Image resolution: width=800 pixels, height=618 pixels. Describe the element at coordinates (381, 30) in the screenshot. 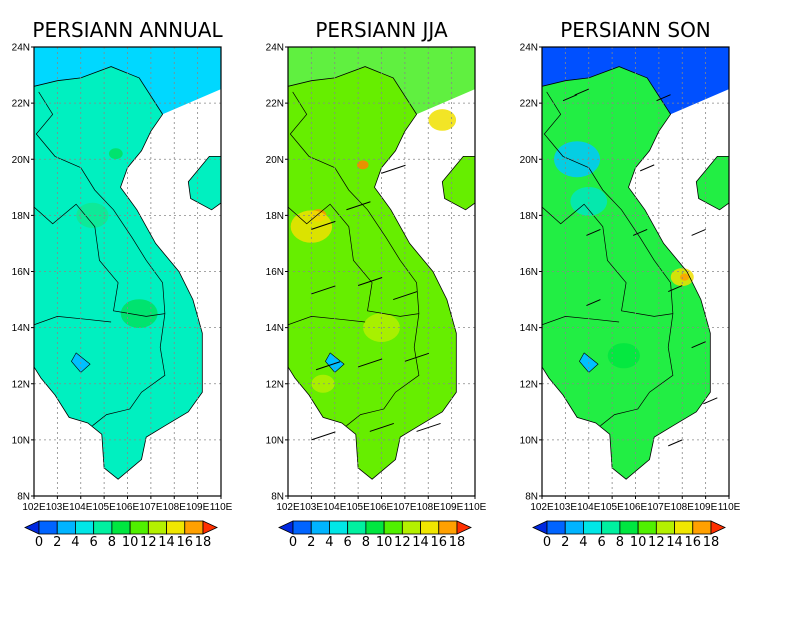

I see `panel-title: PERSIANN JJA` at that location.